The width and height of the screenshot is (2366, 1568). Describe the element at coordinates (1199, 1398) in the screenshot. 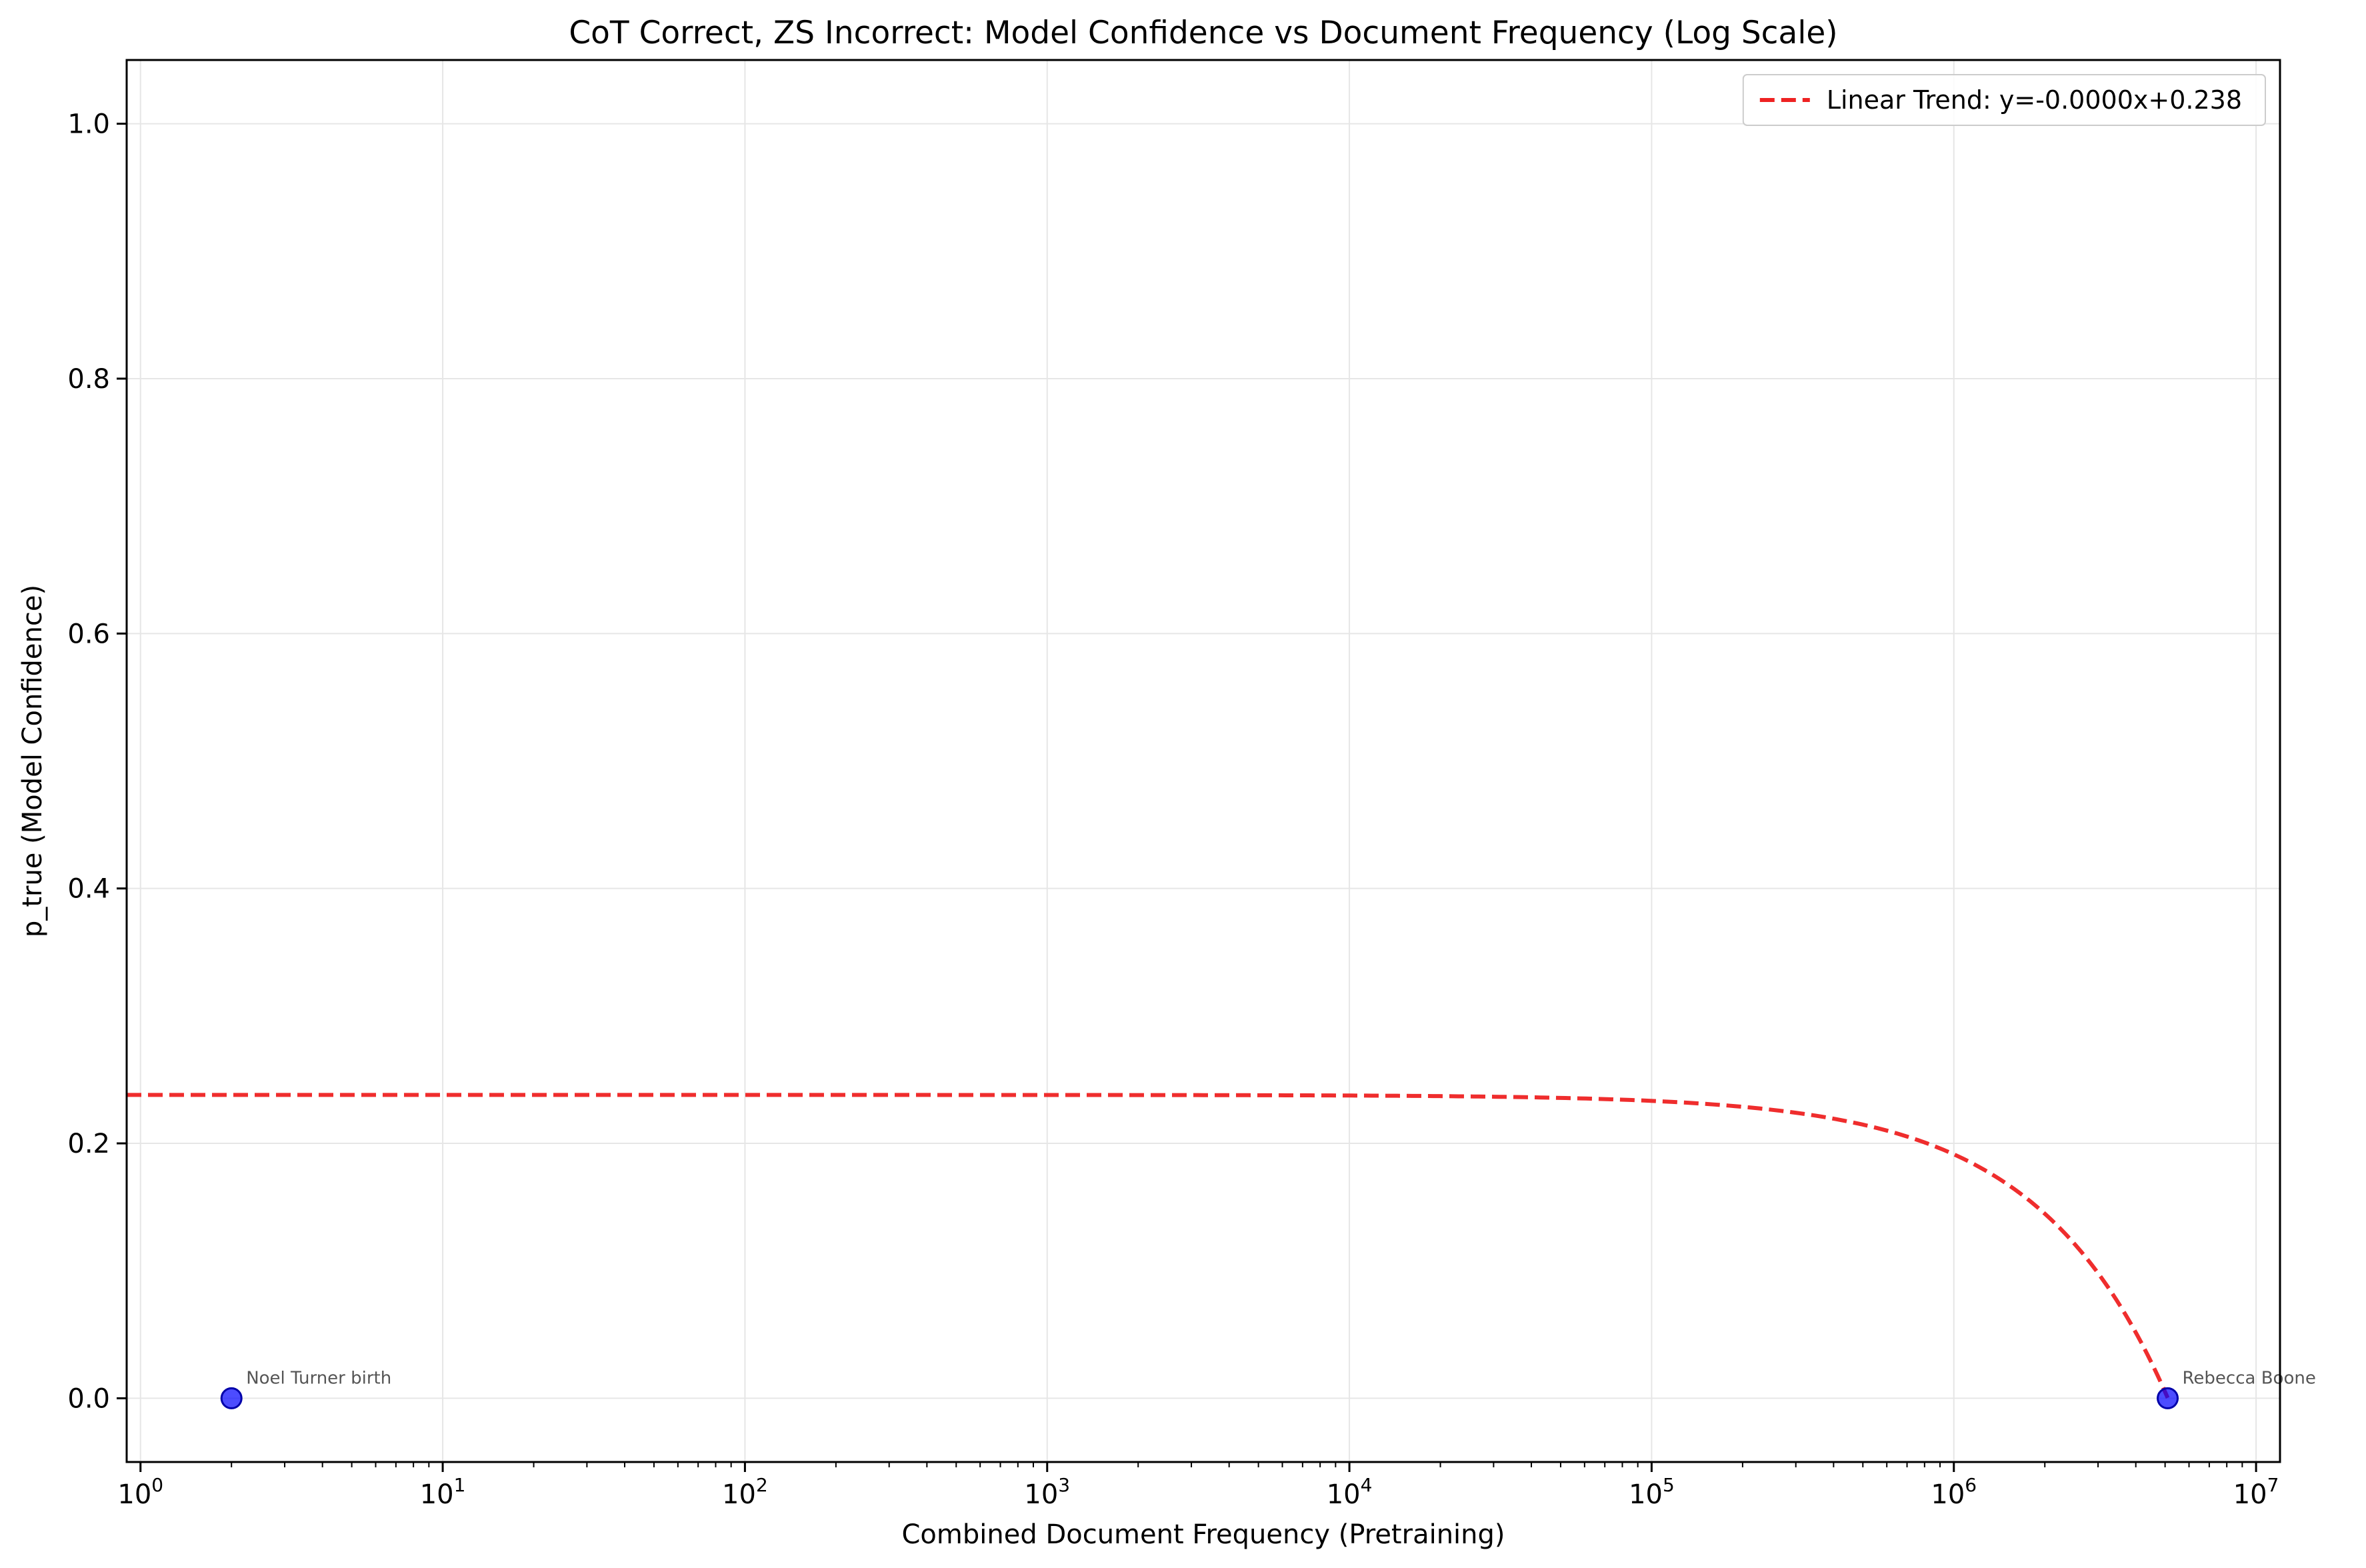

I see `points-layer` at that location.